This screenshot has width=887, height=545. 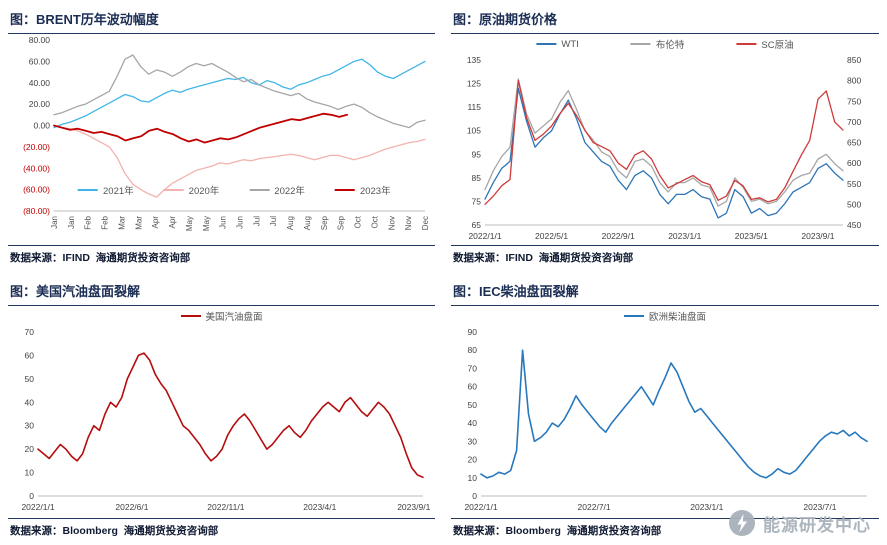 I want to click on axis-tick-label: 2022/6/1, so click(x=131, y=507).